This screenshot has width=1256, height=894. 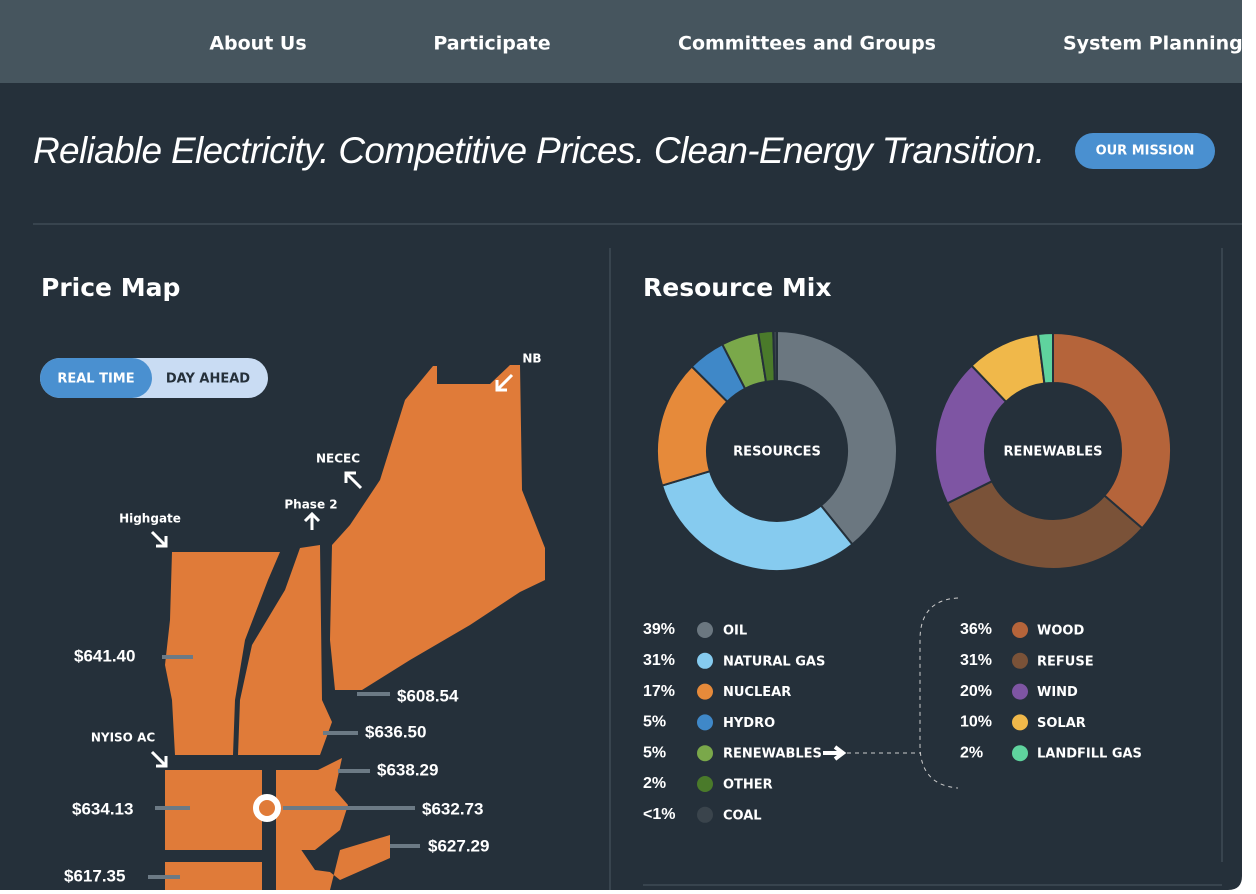 I want to click on new-hampshire, so click(x=285, y=650).